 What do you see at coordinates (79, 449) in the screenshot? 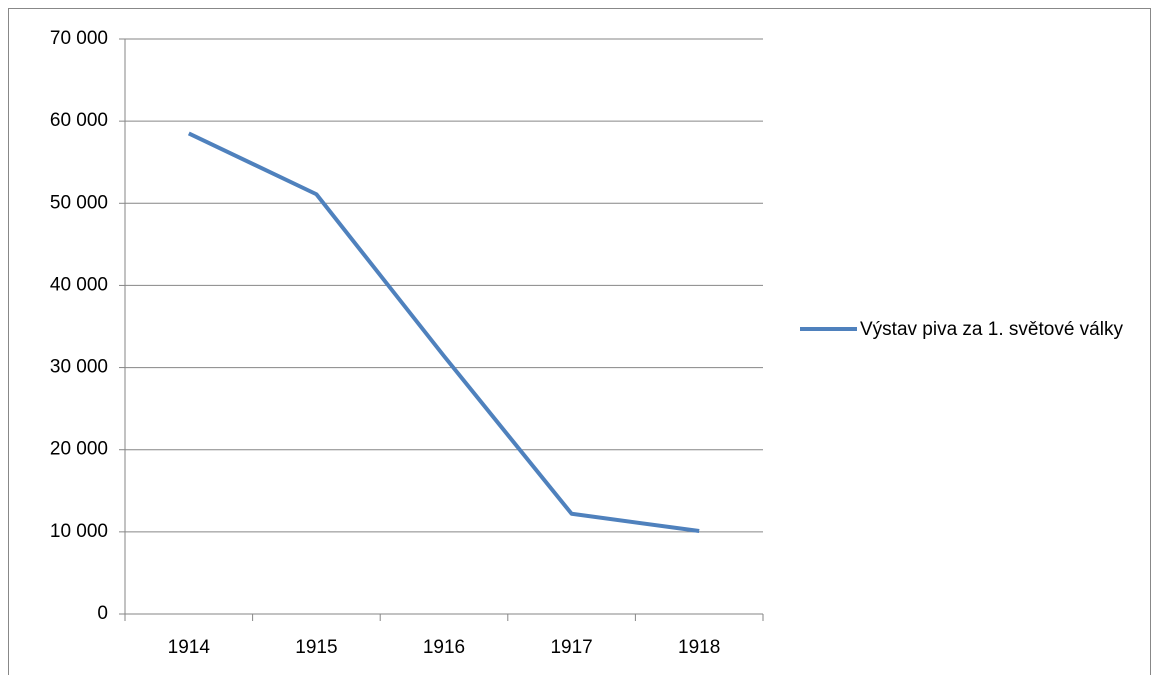
I see `y-tick-label: 20 000` at bounding box center [79, 449].